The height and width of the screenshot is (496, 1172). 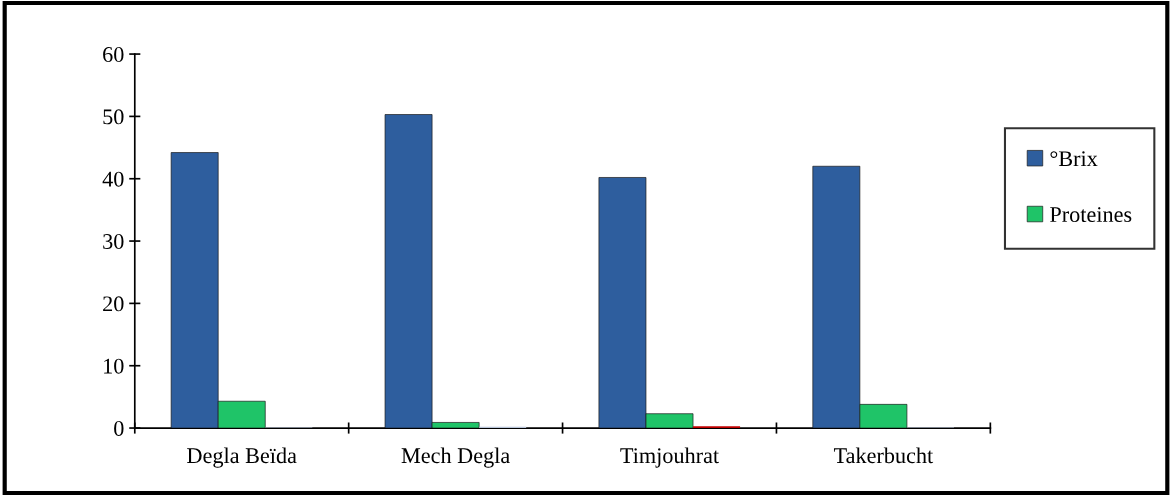 What do you see at coordinates (113, 117) in the screenshot?
I see `y-tick-label: 50` at bounding box center [113, 117].